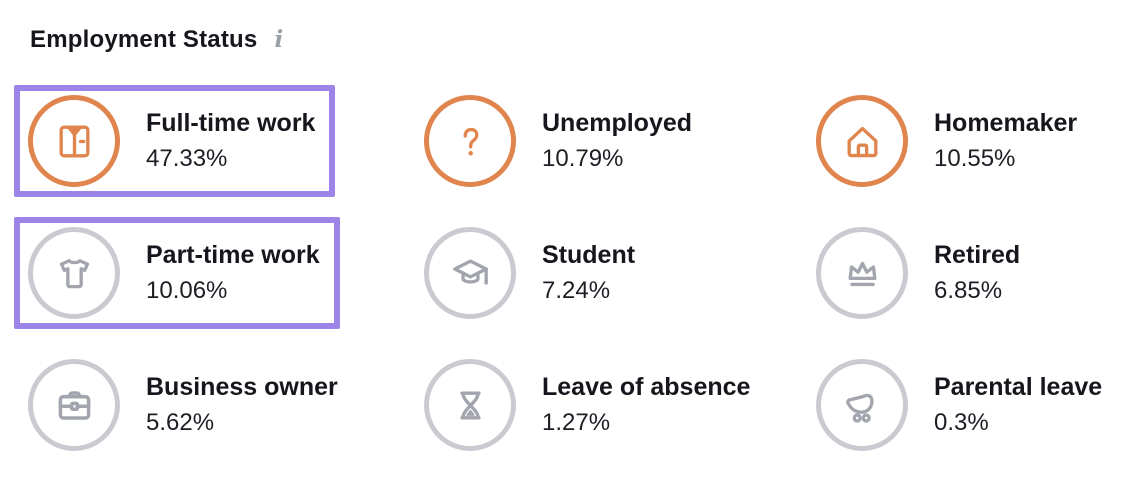 The image size is (1147, 500). I want to click on item-business-owner: Business owner 5.62%, so click(186, 405).